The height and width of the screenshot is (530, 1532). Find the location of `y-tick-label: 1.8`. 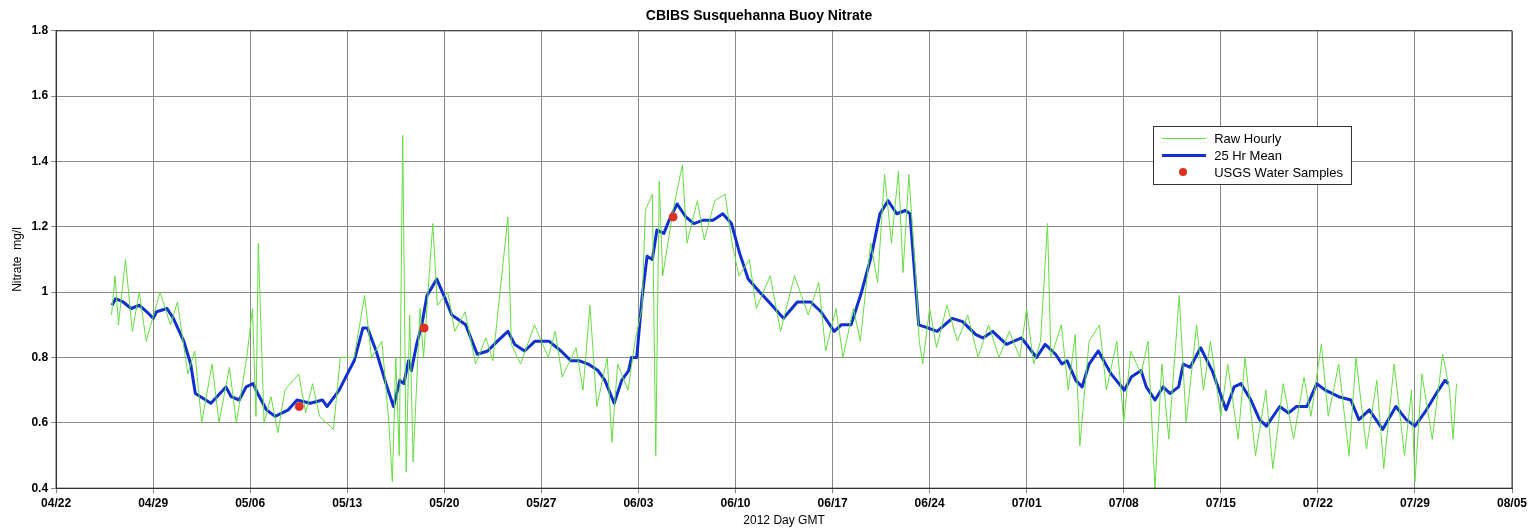

y-tick-label: 1.8 is located at coordinates (40, 30).